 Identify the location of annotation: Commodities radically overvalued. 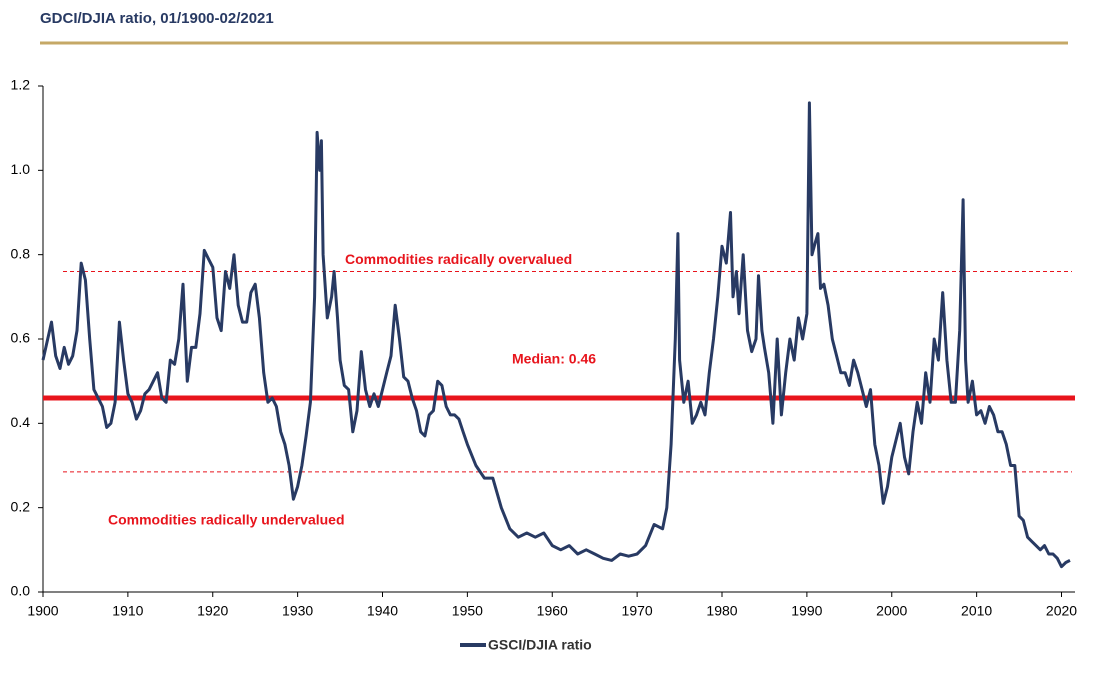
(458, 259).